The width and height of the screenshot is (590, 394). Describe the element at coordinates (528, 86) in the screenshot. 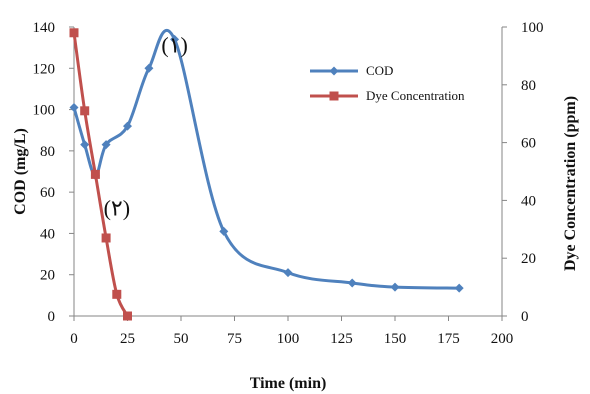

I see `y-right-tick-label: 80` at that location.